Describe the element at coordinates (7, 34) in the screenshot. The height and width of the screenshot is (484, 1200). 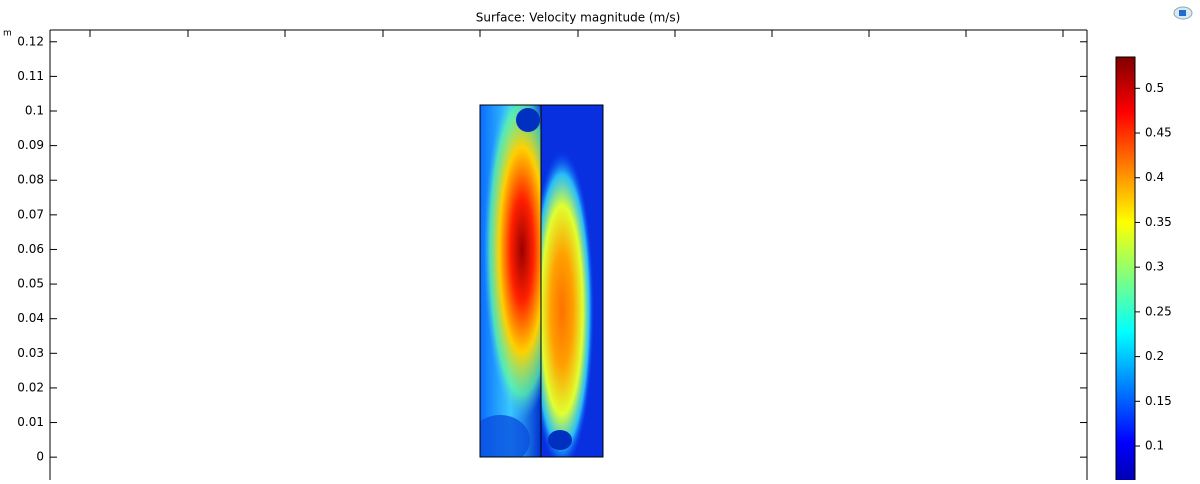
I see `y-unit: m` at that location.